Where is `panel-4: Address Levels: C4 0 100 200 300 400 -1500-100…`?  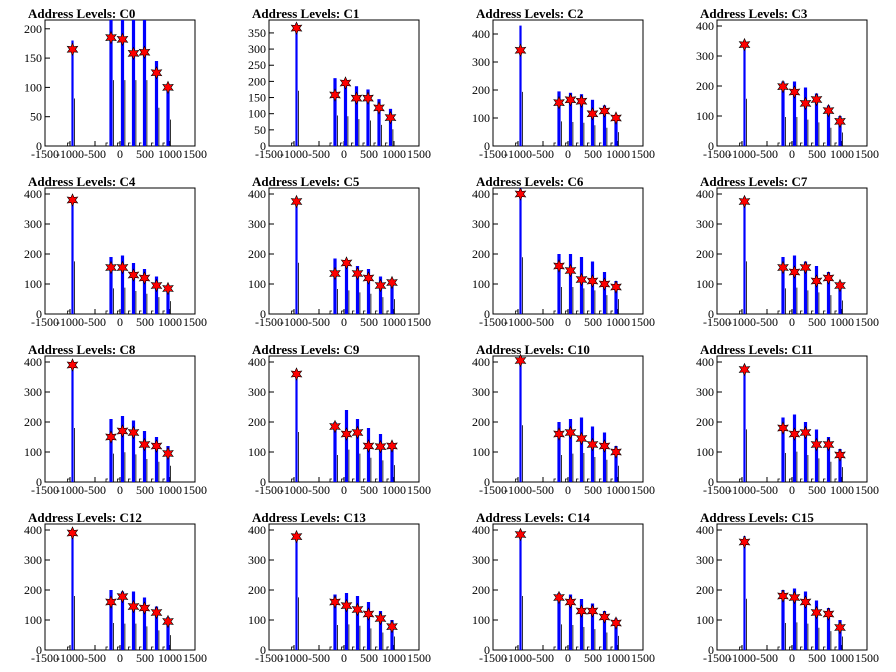 panel-4: Address Levels: C4 0 100 200 300 400 -1500-100… is located at coordinates (115, 251).